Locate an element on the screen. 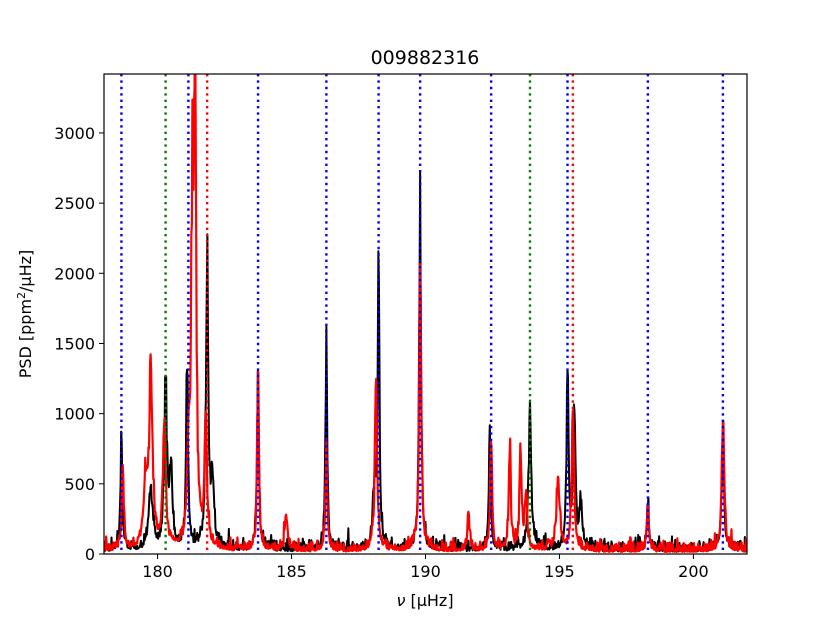 Image resolution: width=830 pixels, height=623 pixels. x-tick-label: 190 is located at coordinates (425, 571).